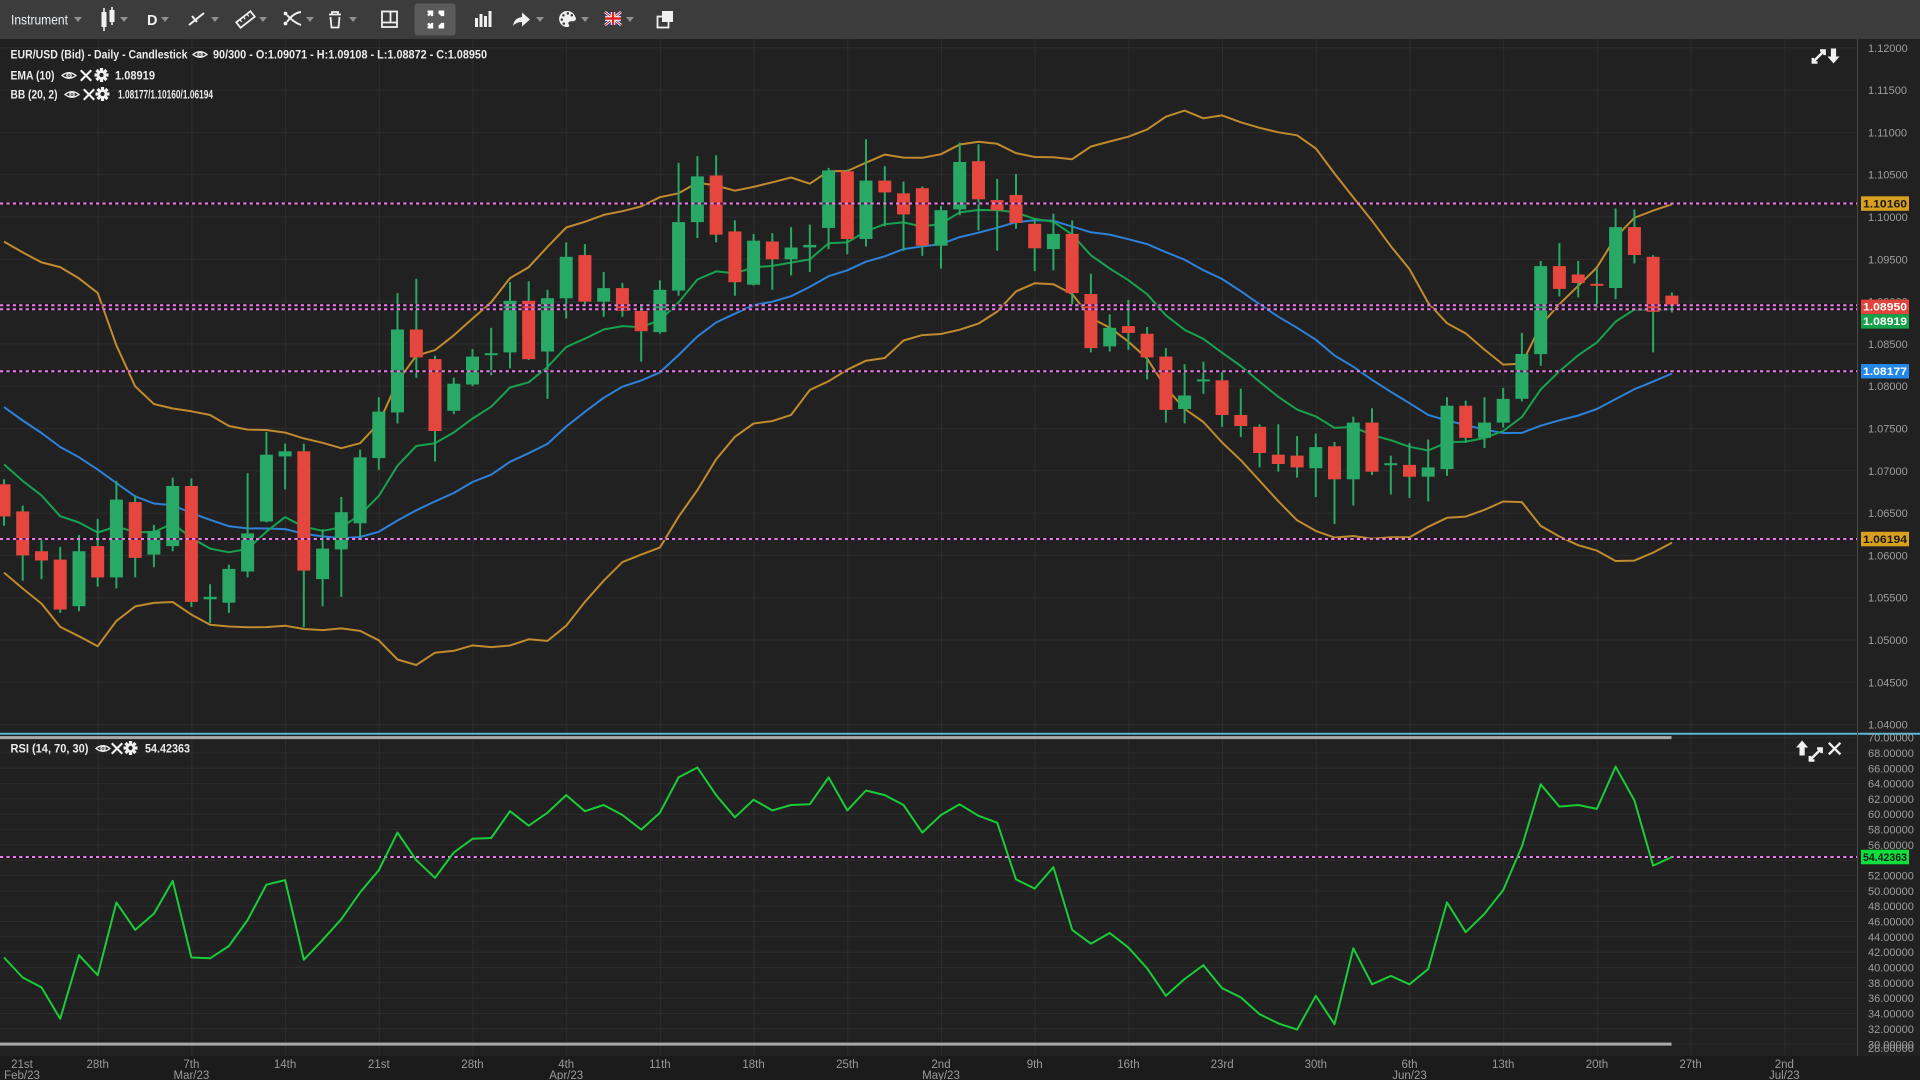 This screenshot has height=1080, width=1920. Describe the element at coordinates (22, 1075) in the screenshot. I see `svg-text: Feb/23` at that location.